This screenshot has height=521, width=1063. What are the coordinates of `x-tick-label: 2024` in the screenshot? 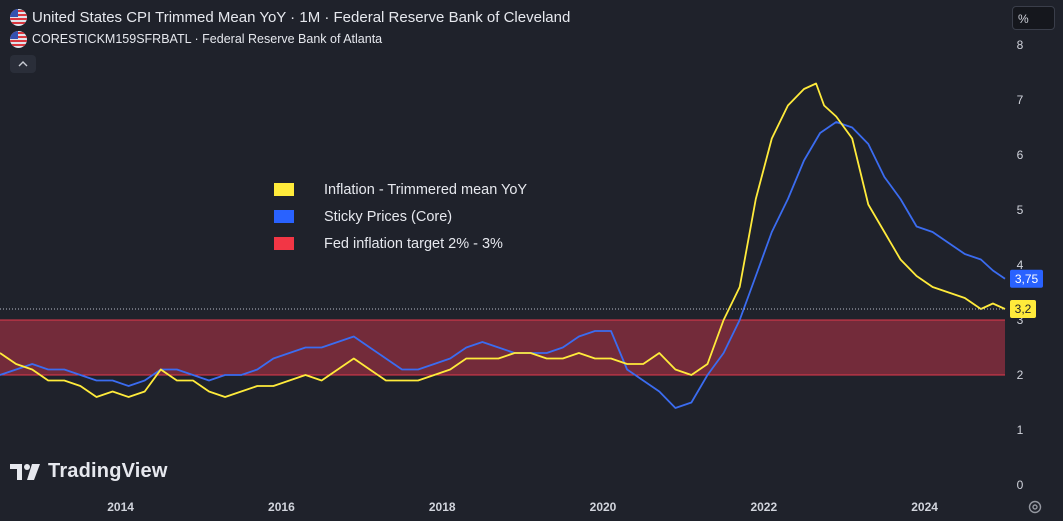 It's located at (924, 507).